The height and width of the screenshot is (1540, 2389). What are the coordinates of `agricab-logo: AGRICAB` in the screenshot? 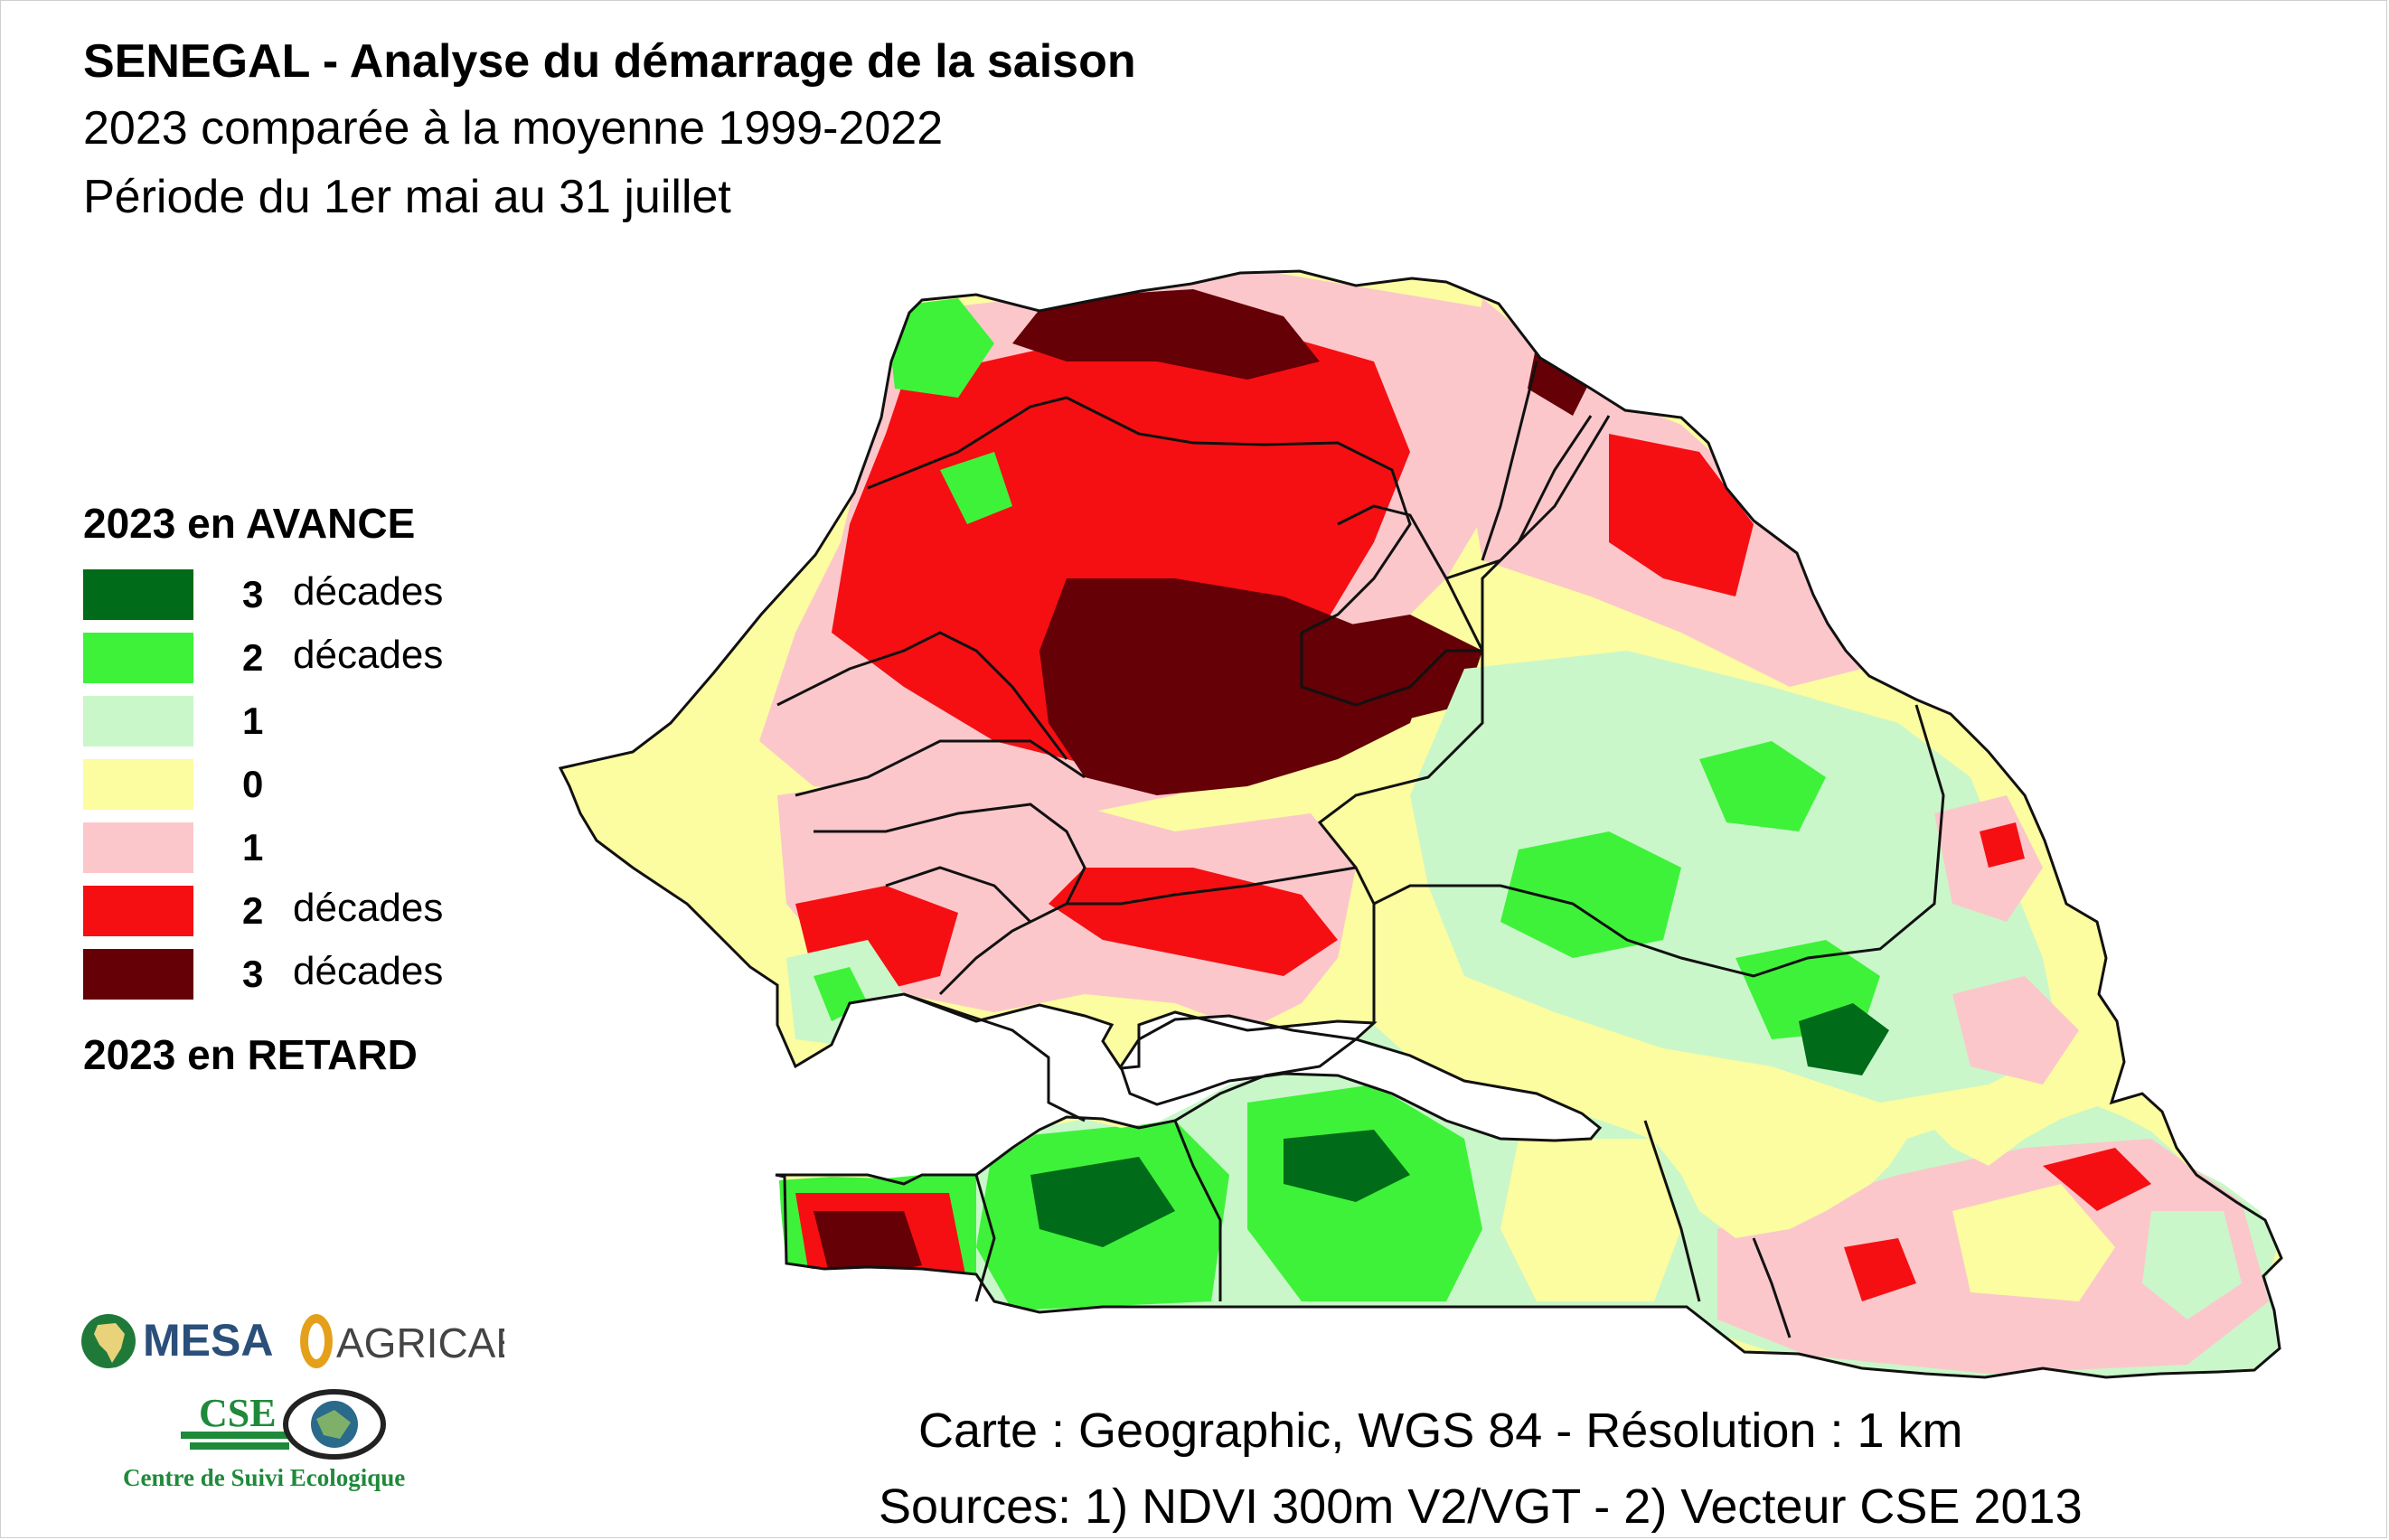 It's located at (402, 1341).